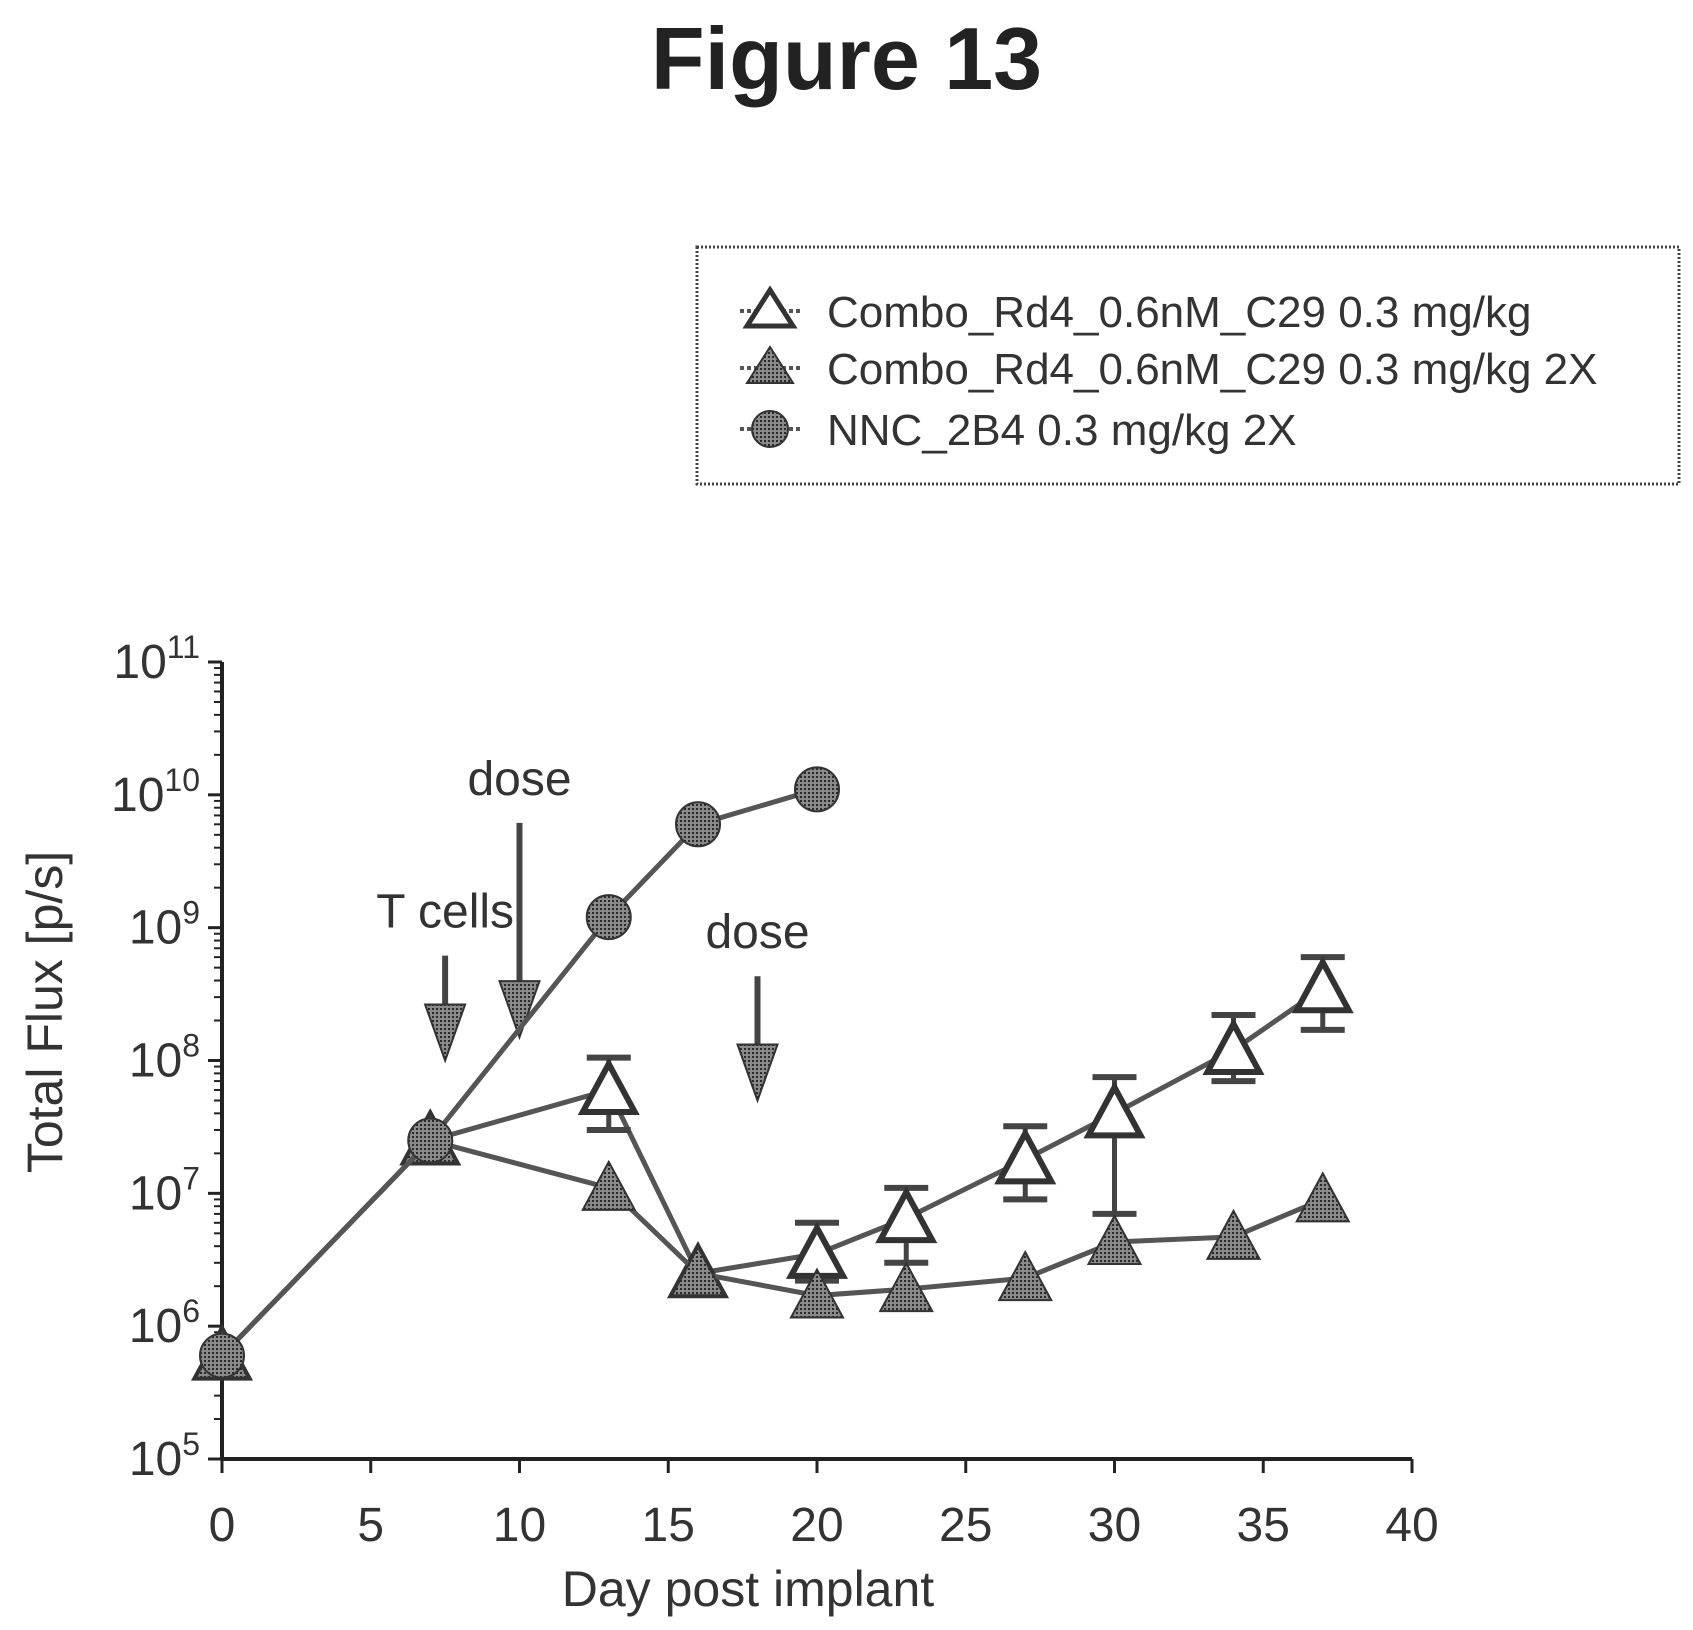 The height and width of the screenshot is (1630, 1693). I want to click on legend-item-open-triangle: Combo_Rd4_0.6nM_C29 0.3 mg/kg, so click(1135, 311).